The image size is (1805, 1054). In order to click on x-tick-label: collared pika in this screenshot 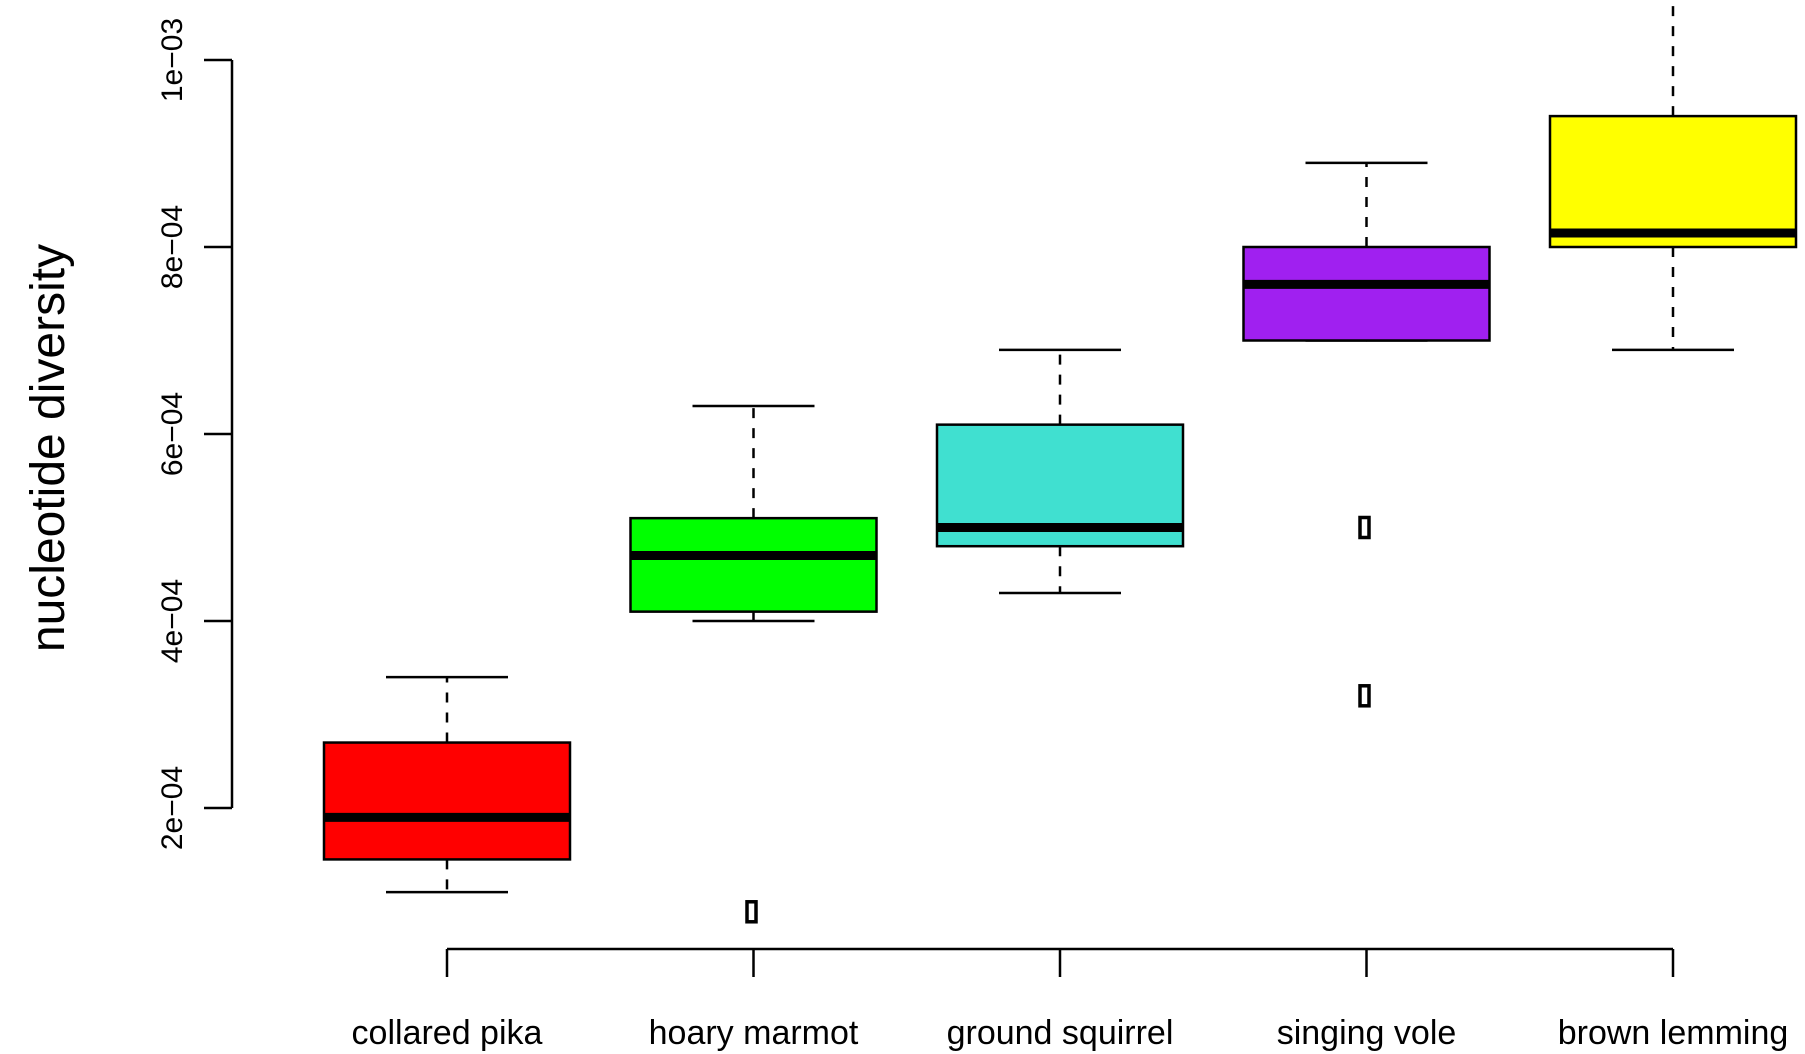, I will do `click(447, 1033)`.